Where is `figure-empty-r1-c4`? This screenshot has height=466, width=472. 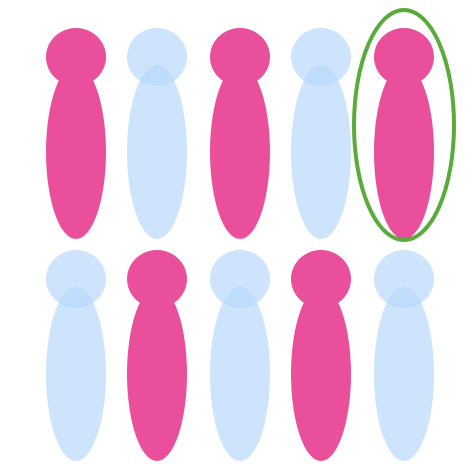
figure-empty-r1-c4 is located at coordinates (321, 133).